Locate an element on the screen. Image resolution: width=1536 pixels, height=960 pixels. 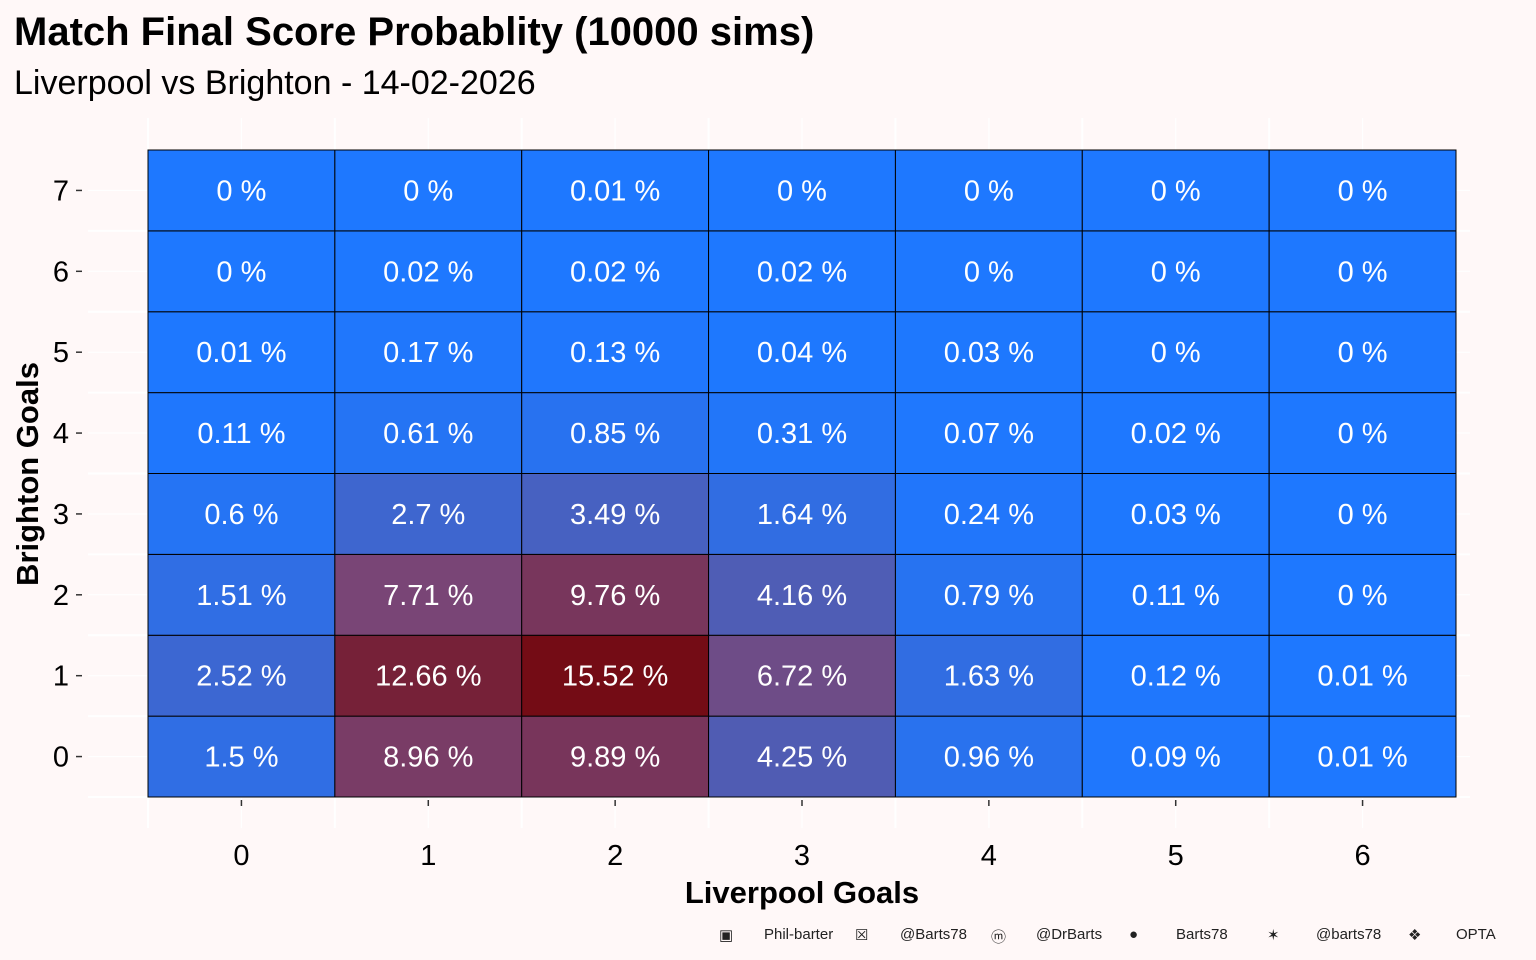
cell-label: 4.16 % is located at coordinates (802, 596).